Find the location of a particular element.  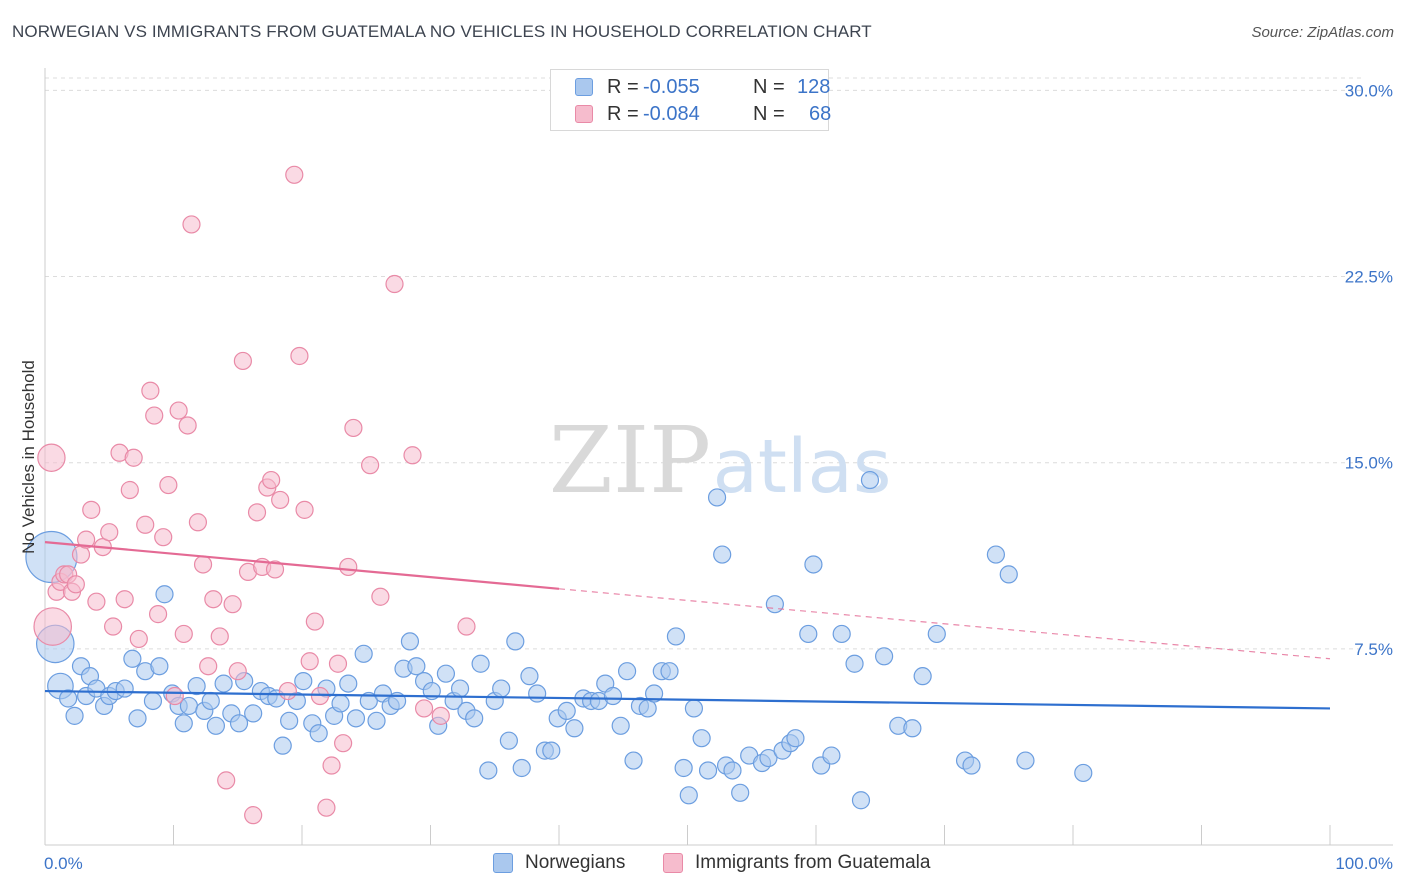

watermark: ZIP atlas is located at coordinates (720, 460).